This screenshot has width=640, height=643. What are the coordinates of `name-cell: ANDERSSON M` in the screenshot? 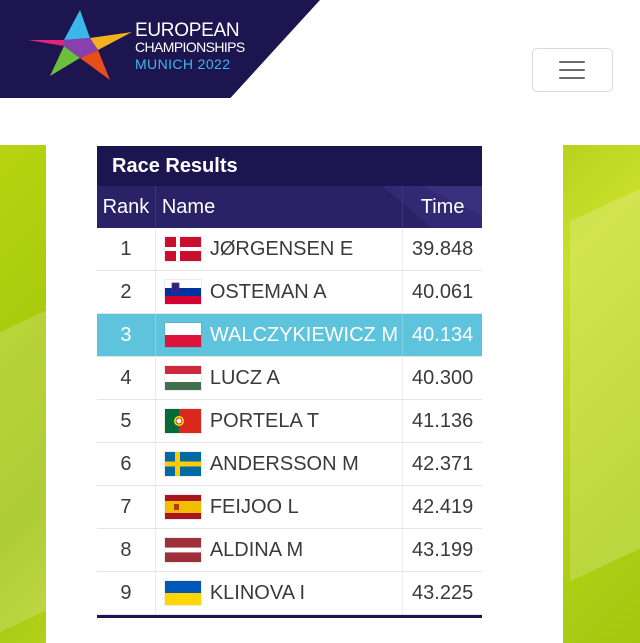 It's located at (280, 464).